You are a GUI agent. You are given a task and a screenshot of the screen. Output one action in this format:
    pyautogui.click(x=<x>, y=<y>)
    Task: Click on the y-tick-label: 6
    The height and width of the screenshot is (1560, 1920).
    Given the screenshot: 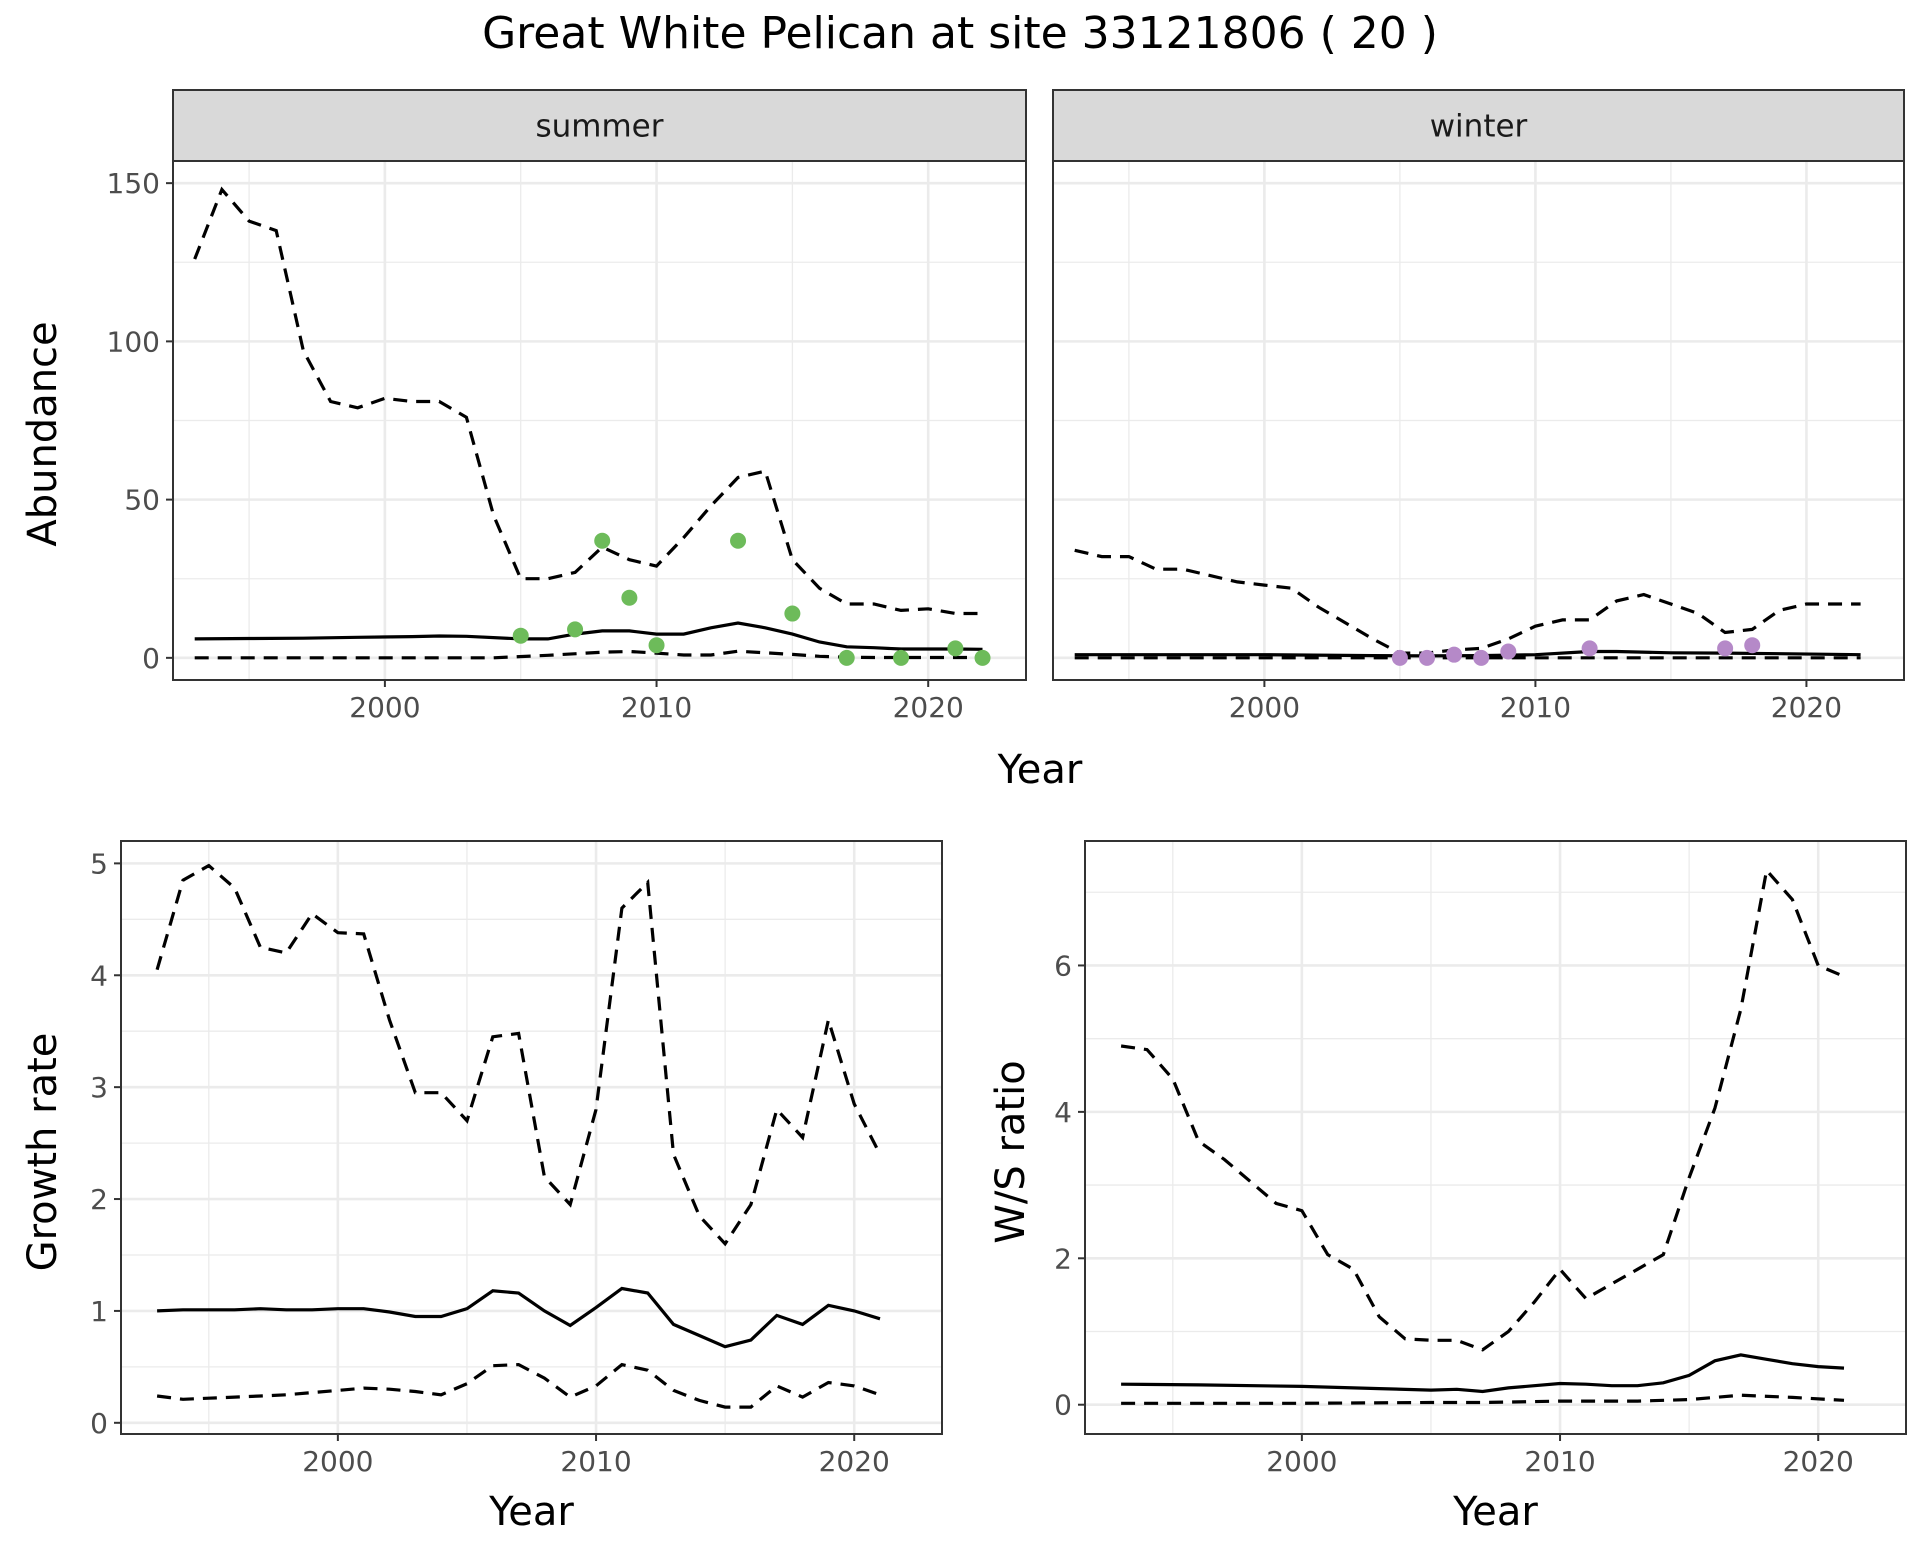 What is the action you would take?
    pyautogui.click(x=1063, y=965)
    